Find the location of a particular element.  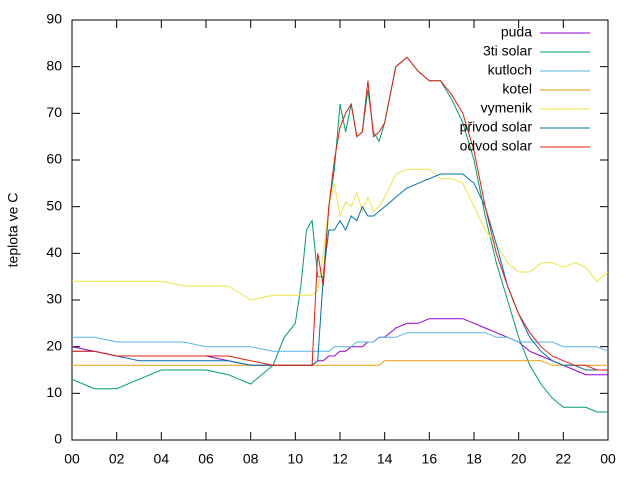

y-tick-label: 60 is located at coordinates (54, 159).